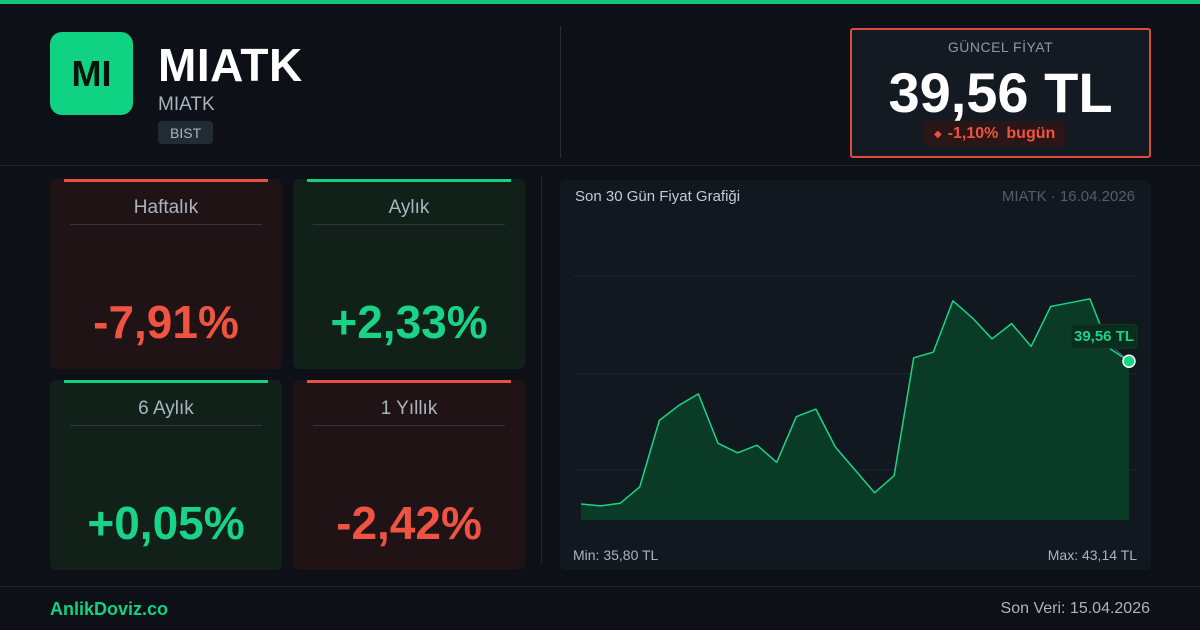  I want to click on daily-change-value: -1,10%, so click(973, 133).